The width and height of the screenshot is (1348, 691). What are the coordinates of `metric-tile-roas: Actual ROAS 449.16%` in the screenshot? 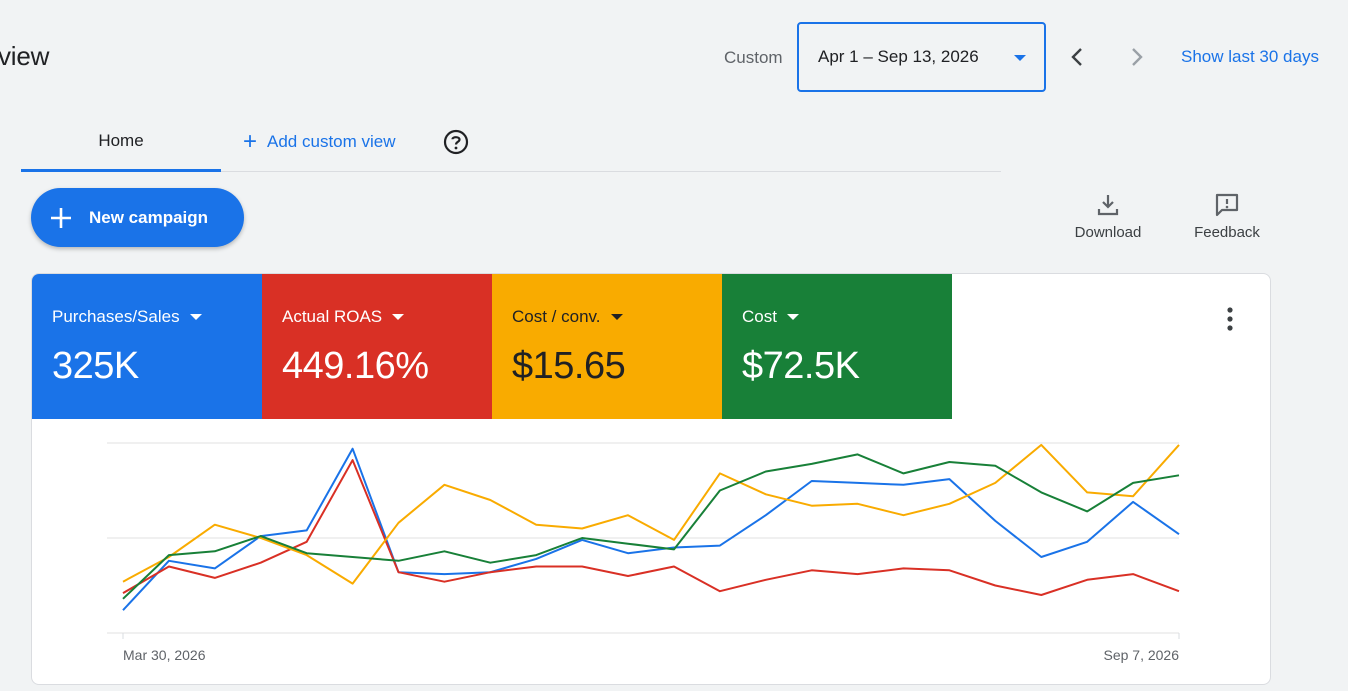 It's located at (377, 346).